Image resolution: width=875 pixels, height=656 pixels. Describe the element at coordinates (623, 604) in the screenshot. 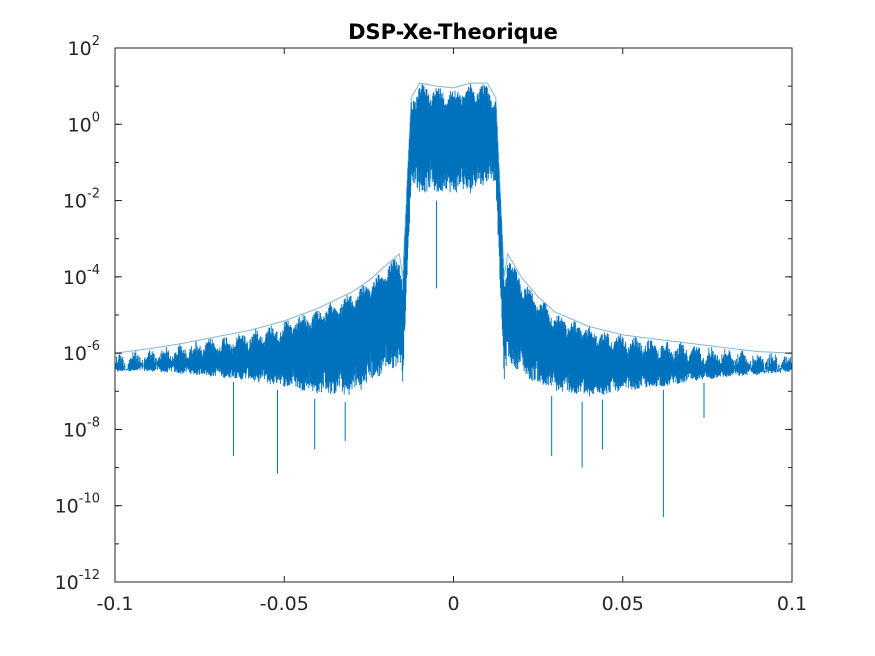

I see `x-tick-label: 0.05` at that location.